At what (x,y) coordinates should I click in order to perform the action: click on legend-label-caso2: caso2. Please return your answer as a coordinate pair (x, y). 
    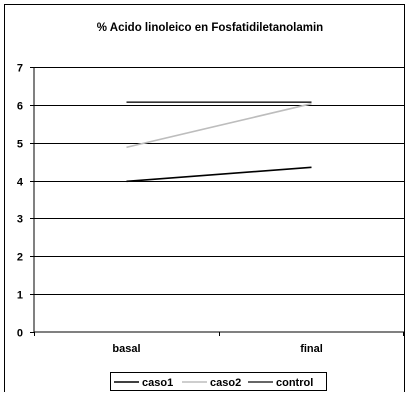
    Looking at the image, I should click on (225, 383).